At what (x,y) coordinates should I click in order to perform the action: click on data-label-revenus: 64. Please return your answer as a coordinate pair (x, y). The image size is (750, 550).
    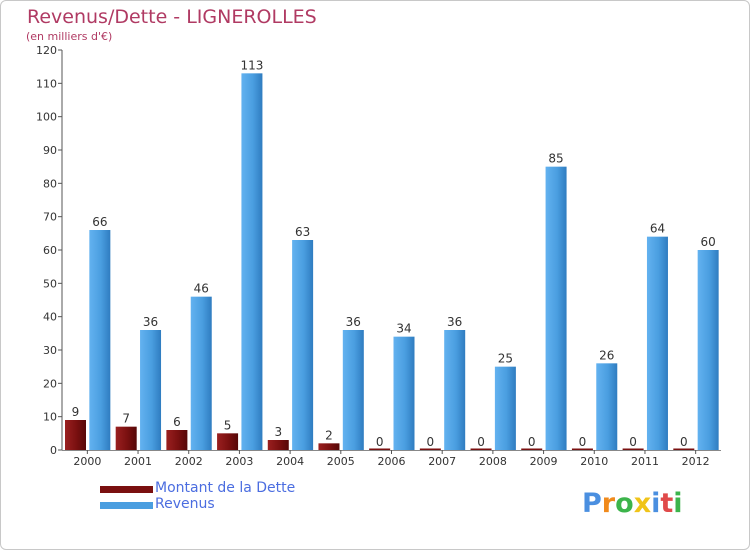
    Looking at the image, I should click on (657, 229).